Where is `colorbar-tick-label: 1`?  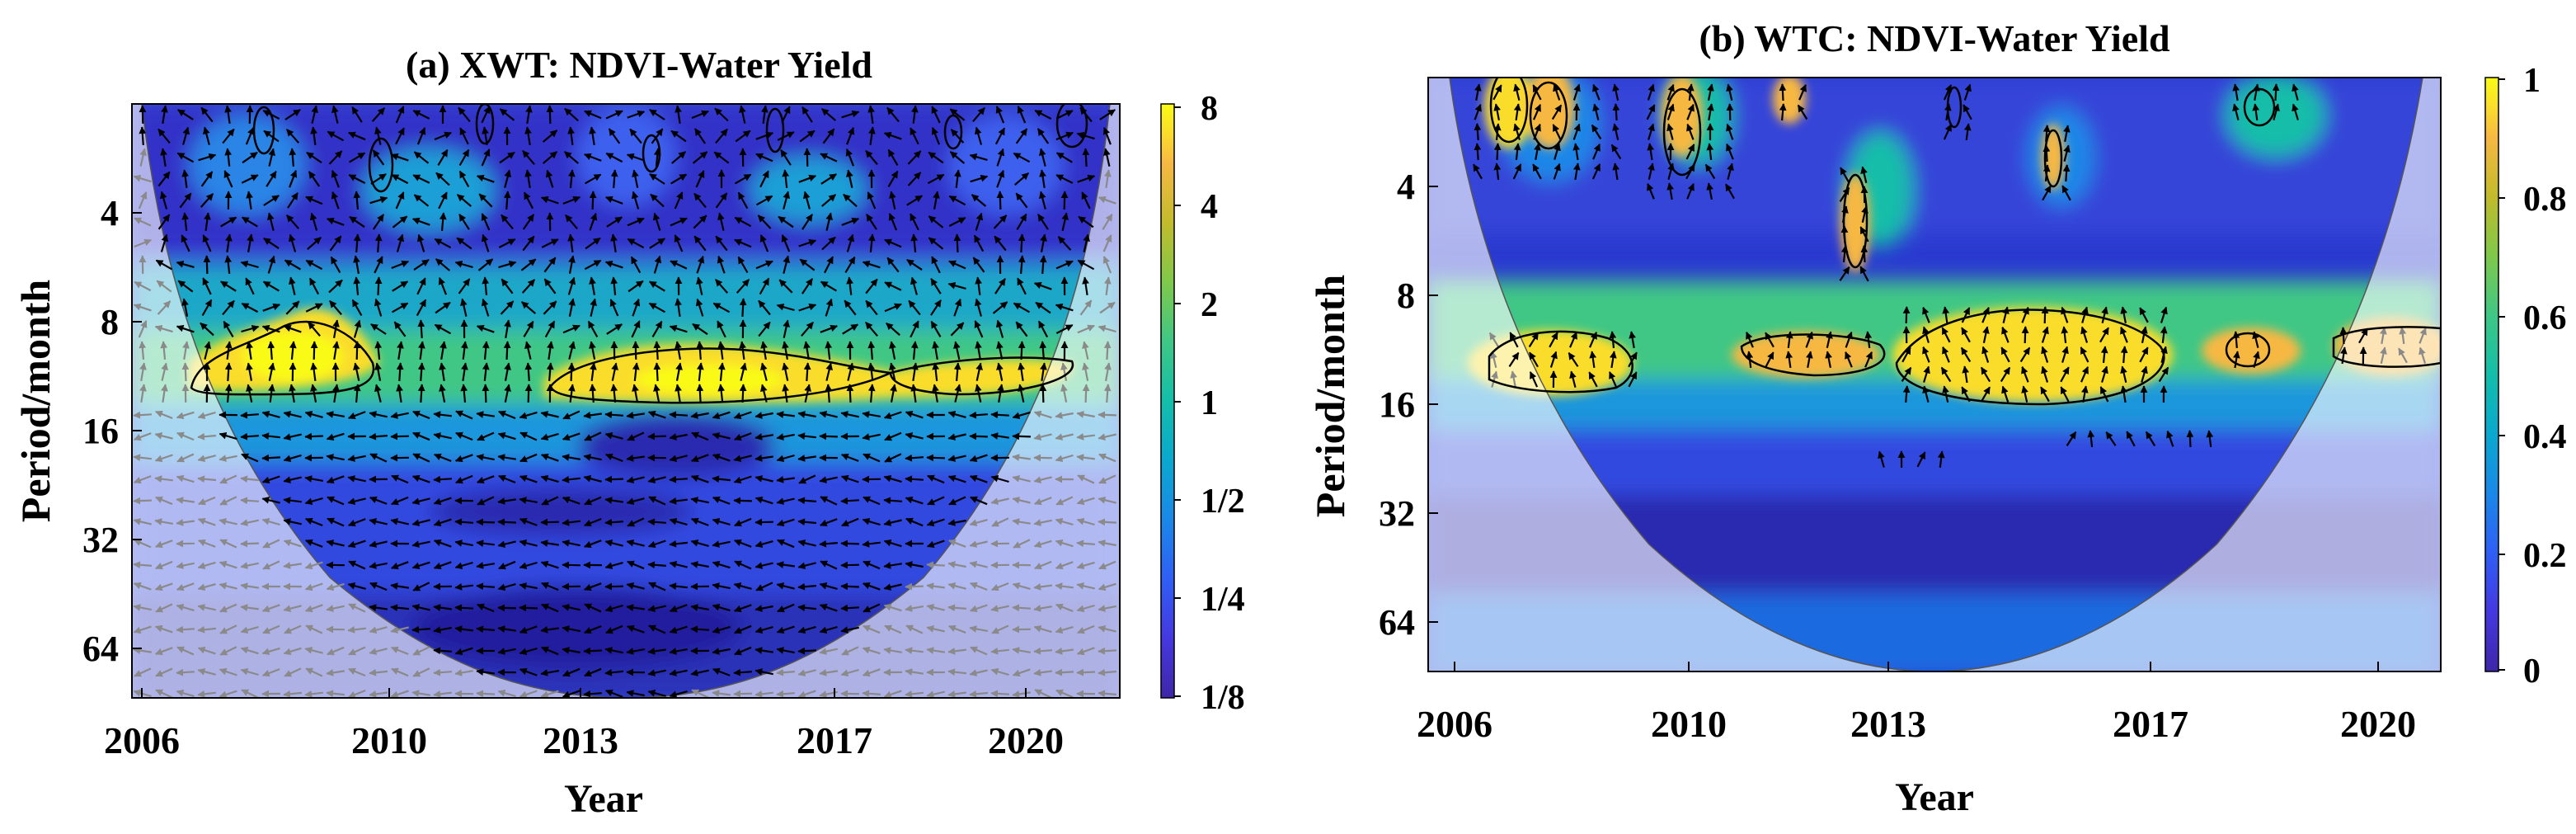
colorbar-tick-label: 1 is located at coordinates (1209, 403).